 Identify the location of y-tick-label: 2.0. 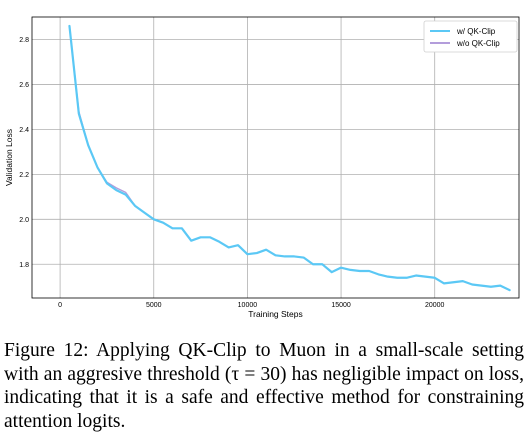
(24, 220).